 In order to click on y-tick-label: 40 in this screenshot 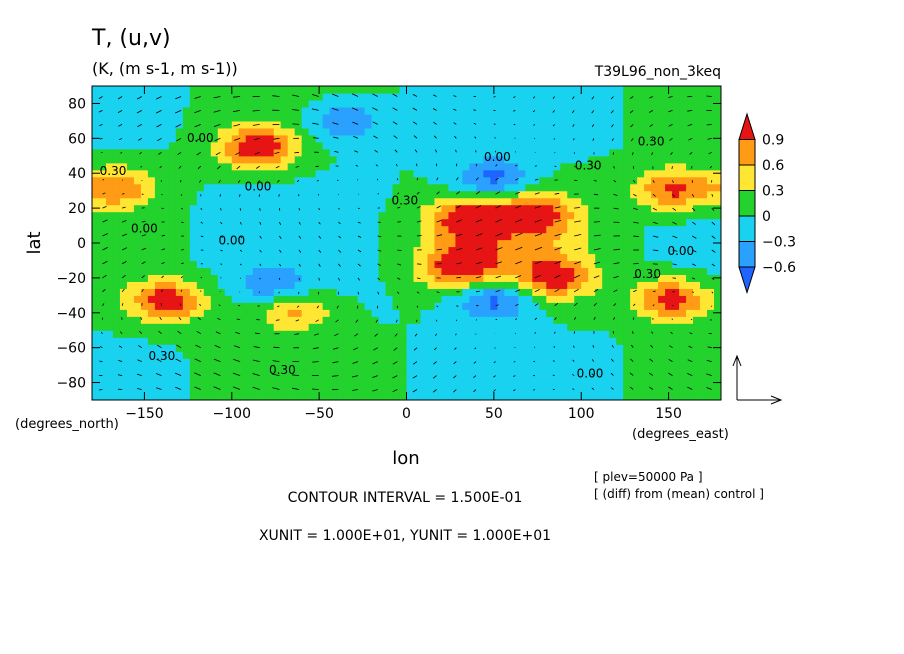, I will do `click(77, 174)`.